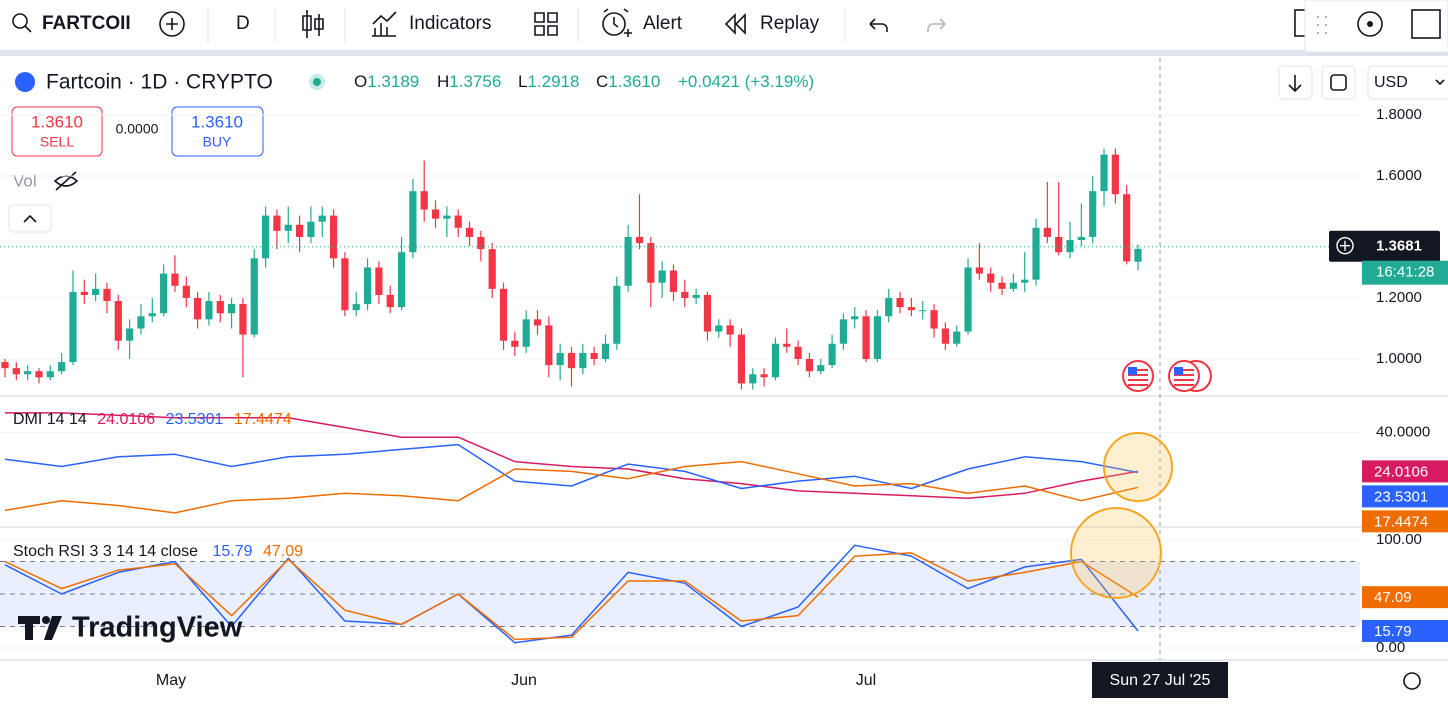  Describe the element at coordinates (1412, 681) in the screenshot. I see `settings-button` at that location.